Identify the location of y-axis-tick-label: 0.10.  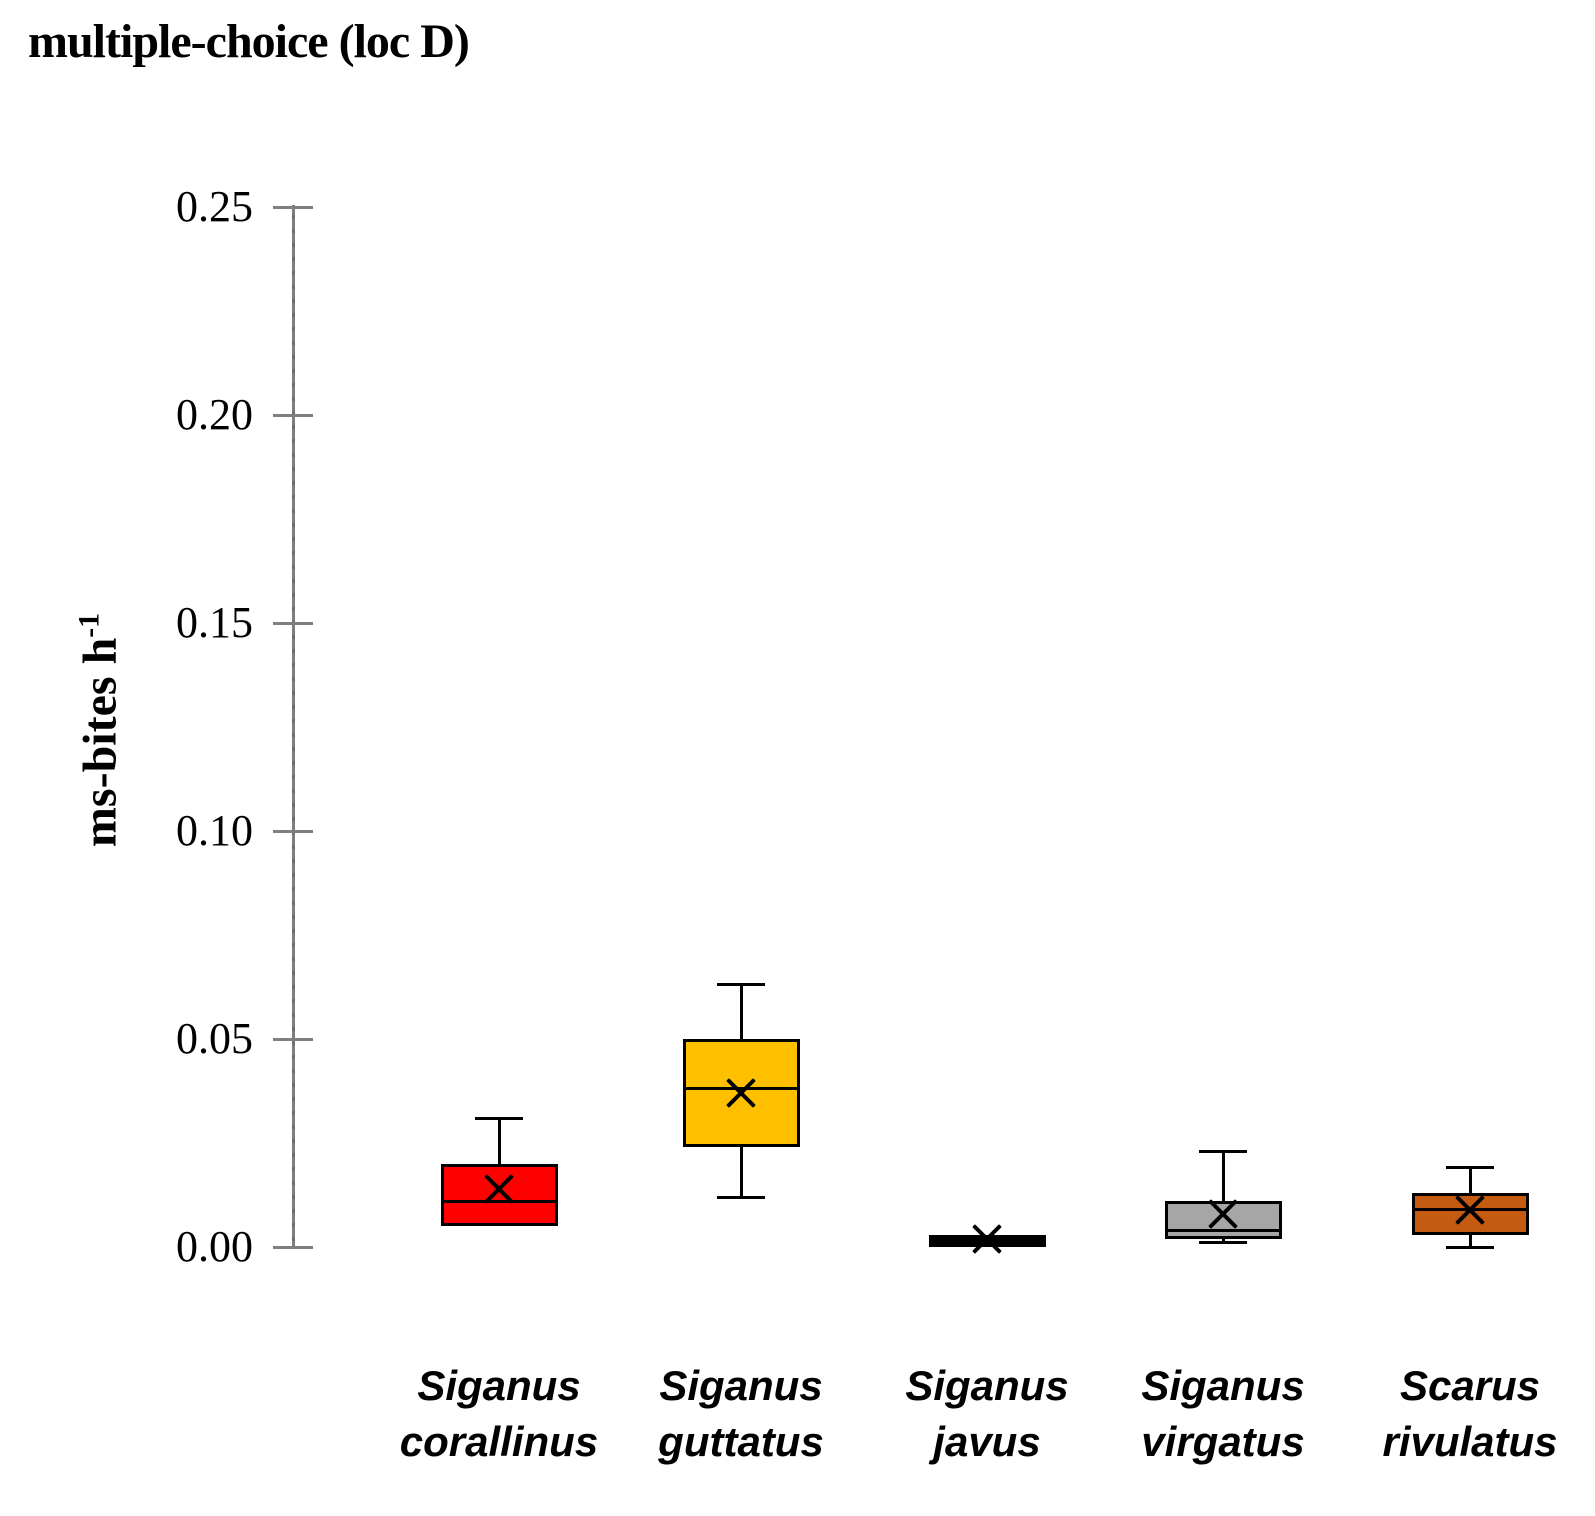
(214, 830).